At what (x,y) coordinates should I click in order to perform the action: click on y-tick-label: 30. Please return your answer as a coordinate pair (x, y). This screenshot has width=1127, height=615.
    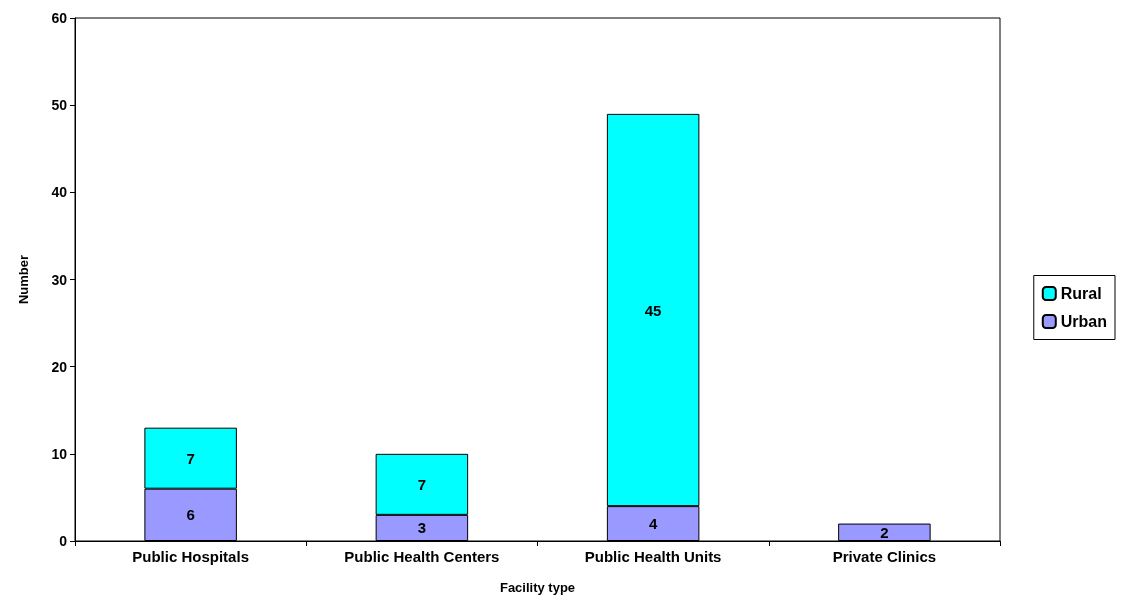
    Looking at the image, I should click on (59, 279).